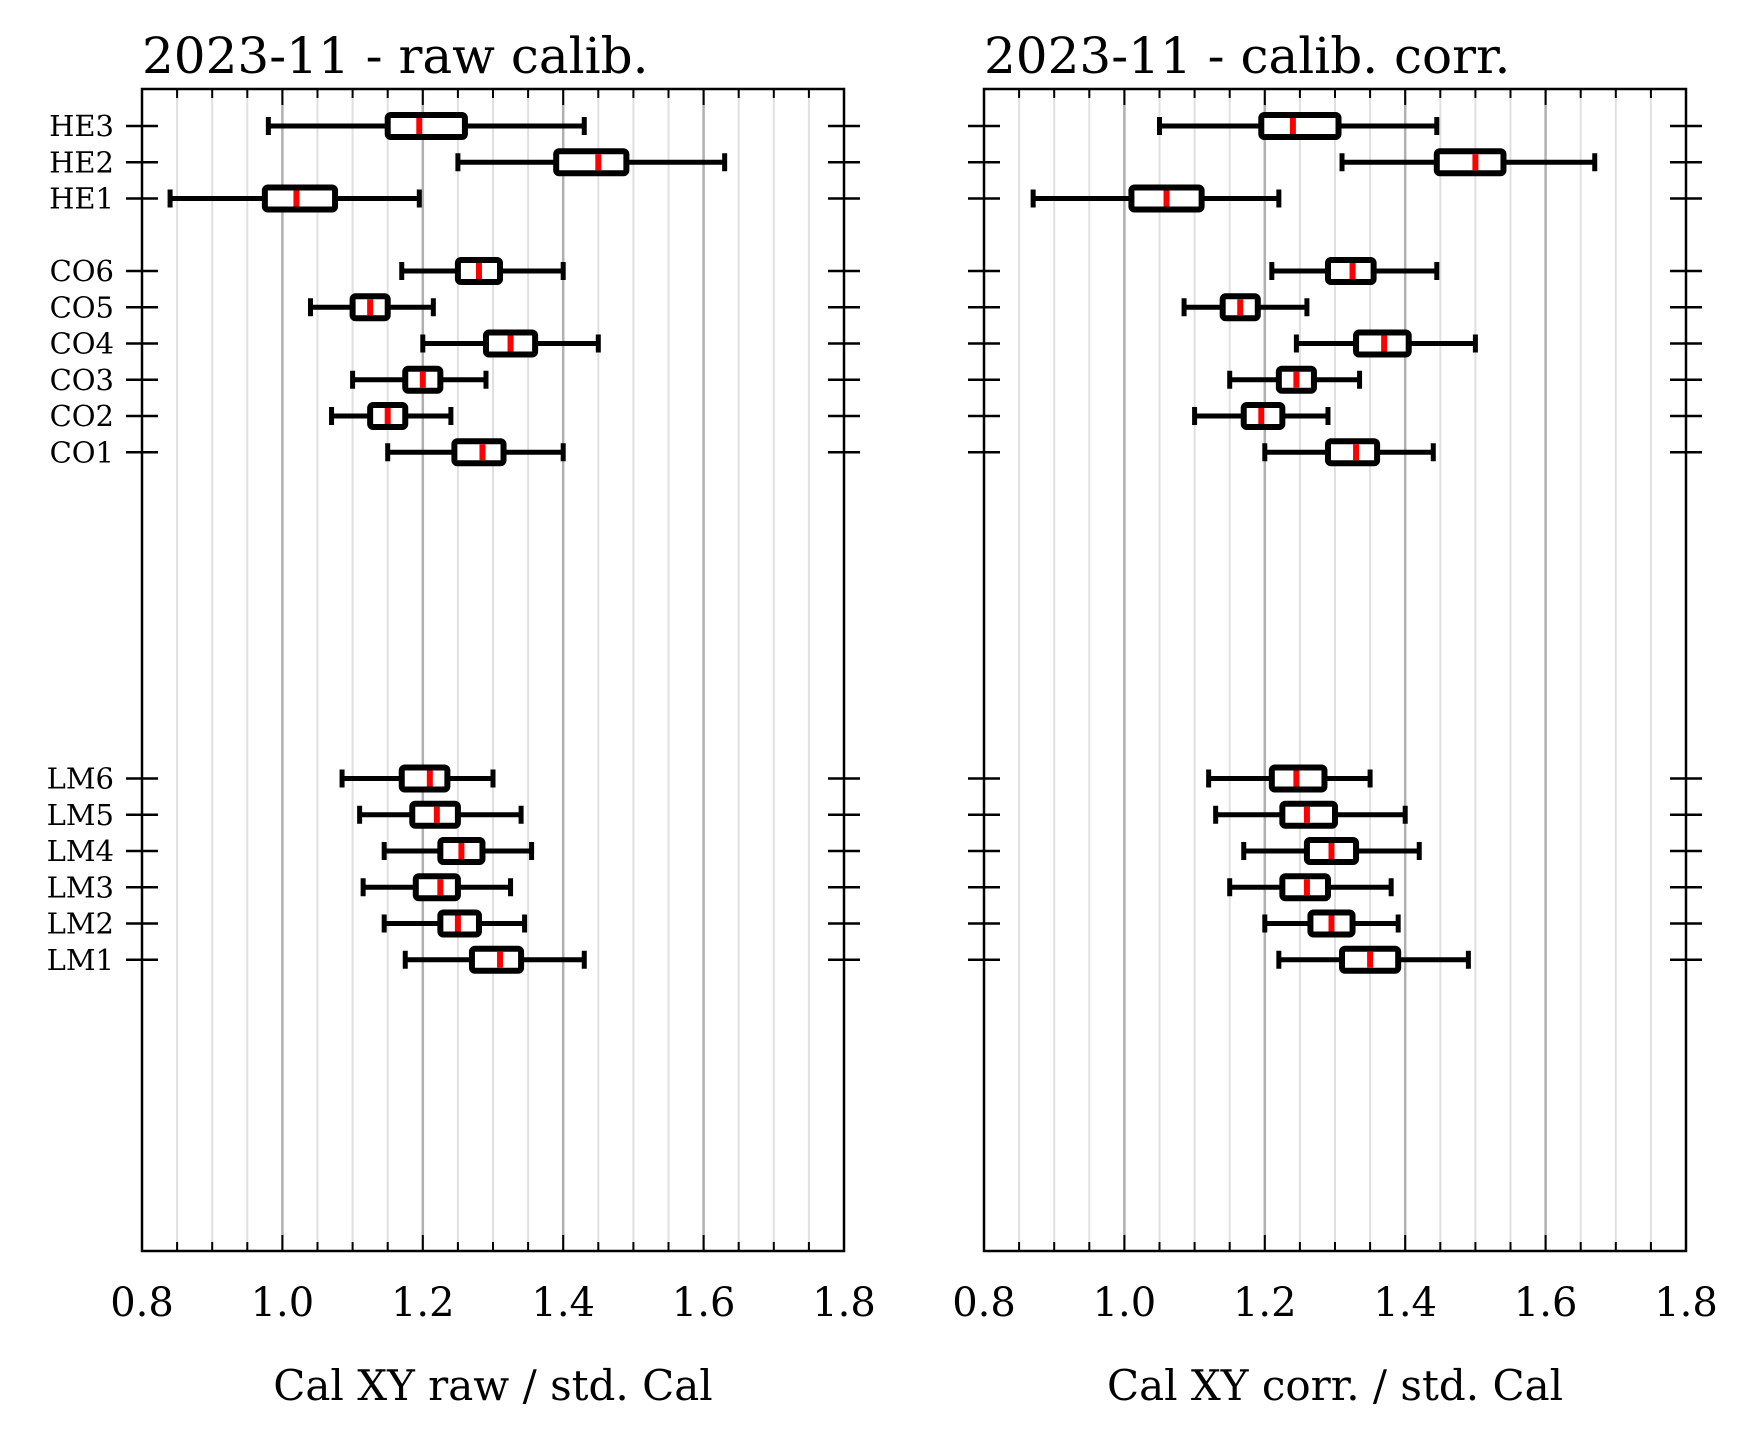 This screenshot has width=1745, height=1447. Describe the element at coordinates (80, 887) in the screenshot. I see `y-tick-label: LM3` at that location.